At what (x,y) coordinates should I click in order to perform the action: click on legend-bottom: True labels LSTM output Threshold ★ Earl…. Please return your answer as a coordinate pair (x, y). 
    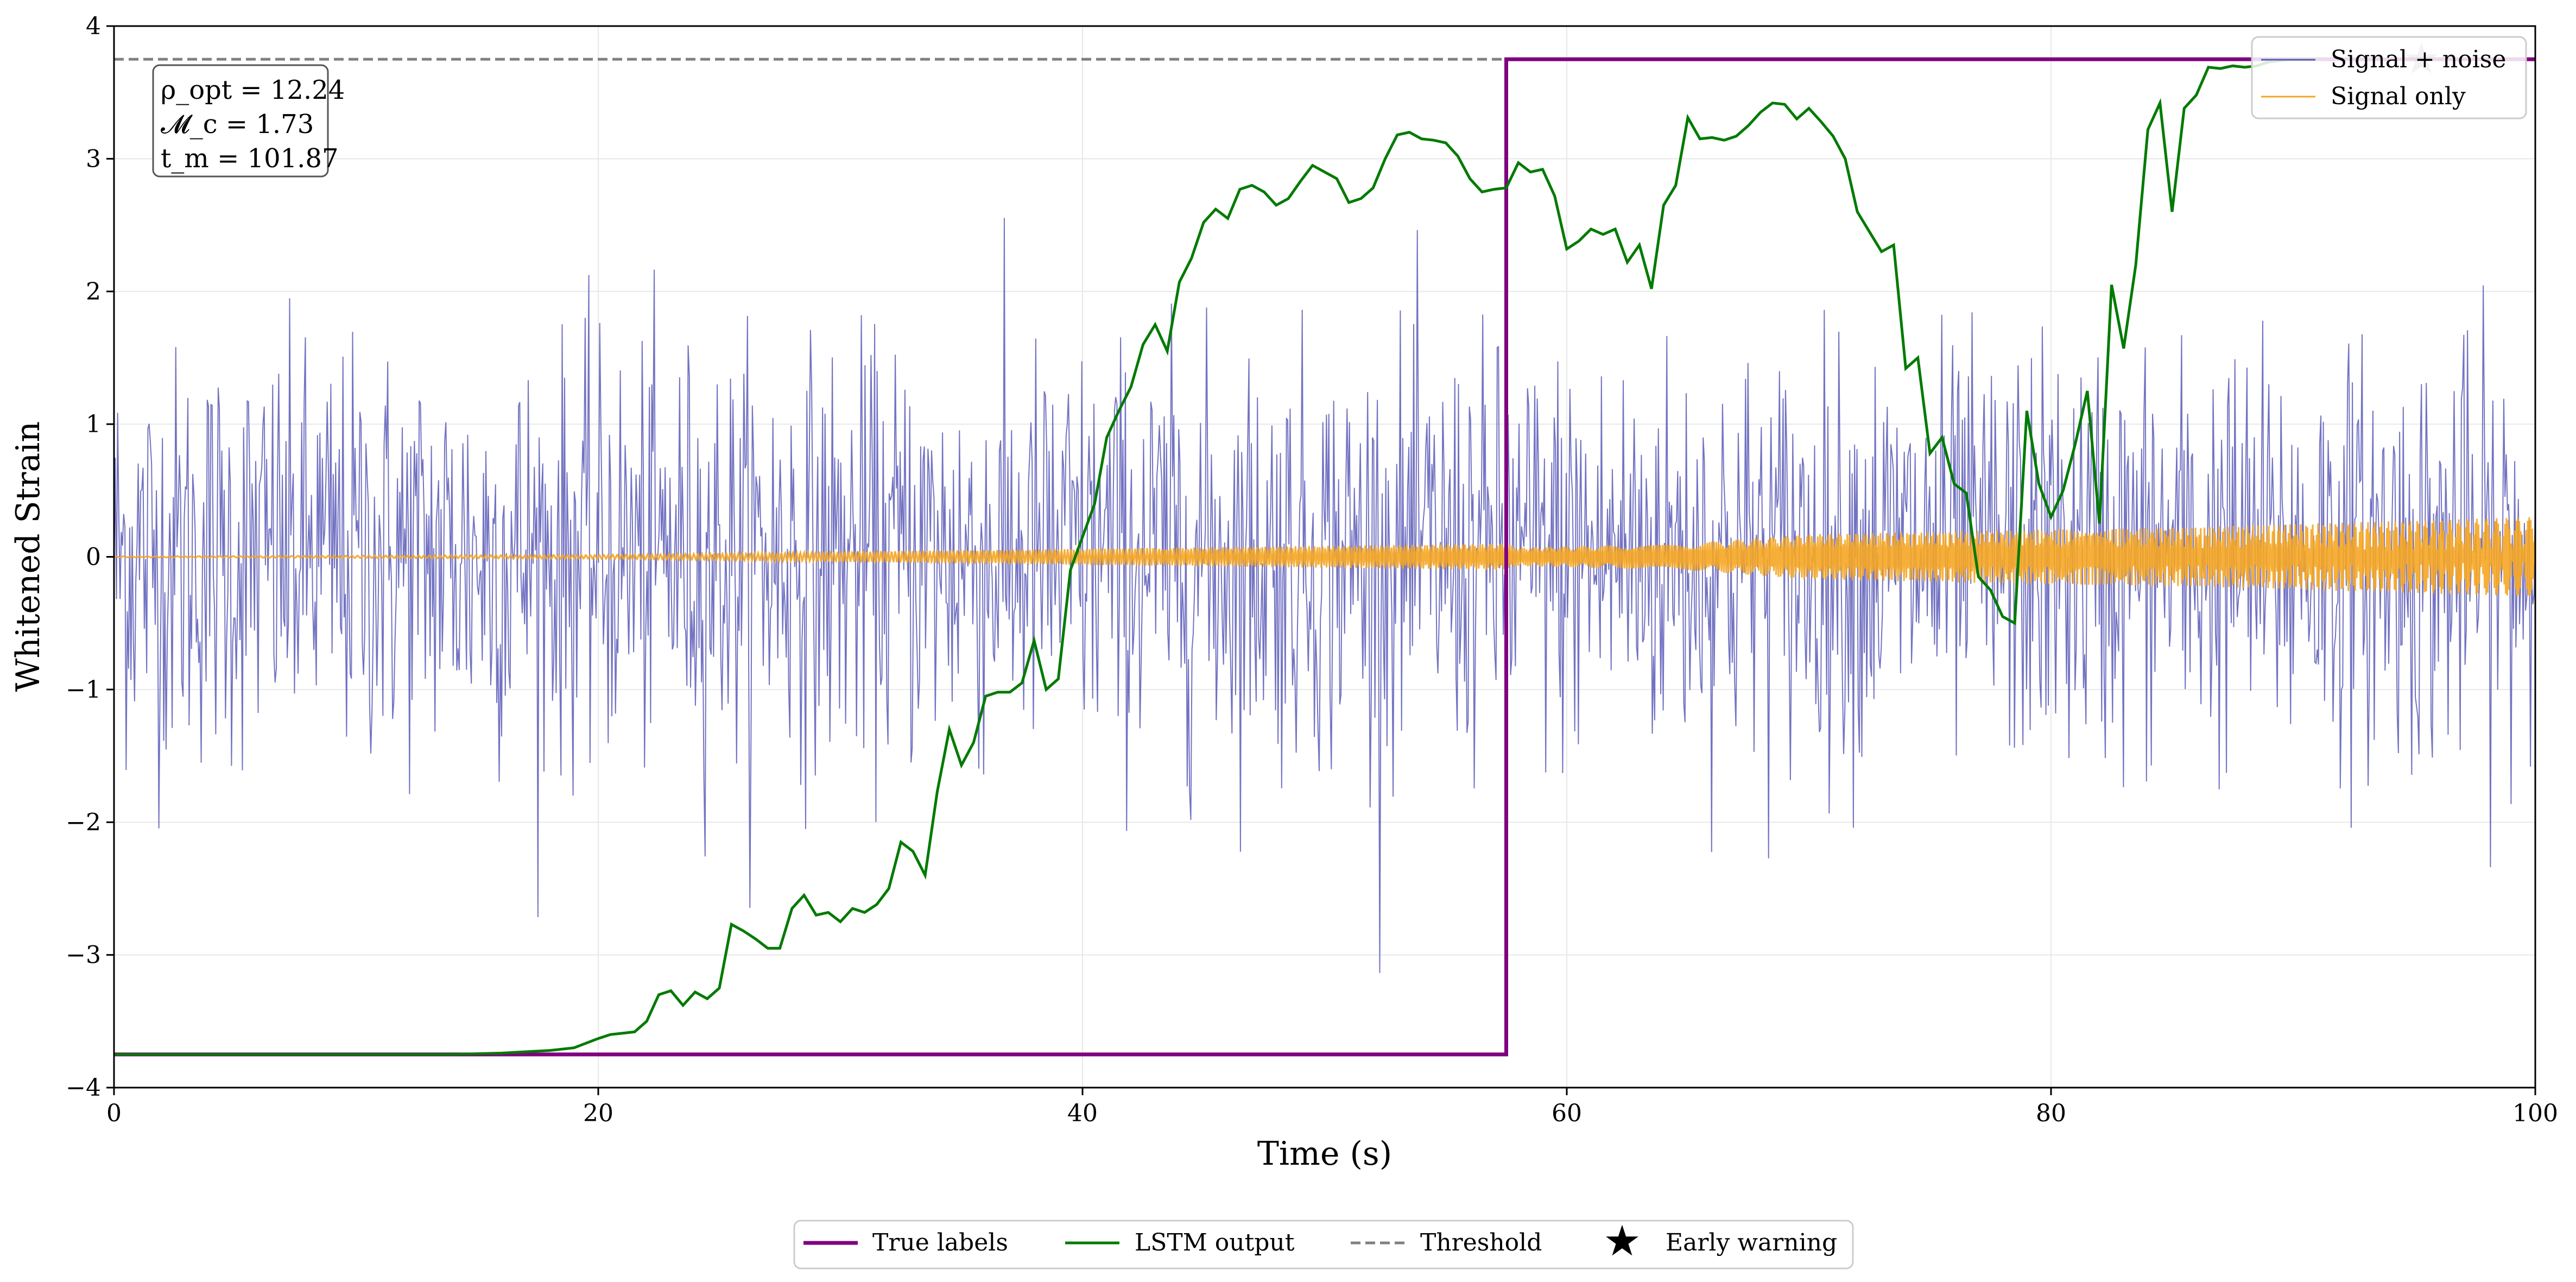
    Looking at the image, I should click on (1323, 1243).